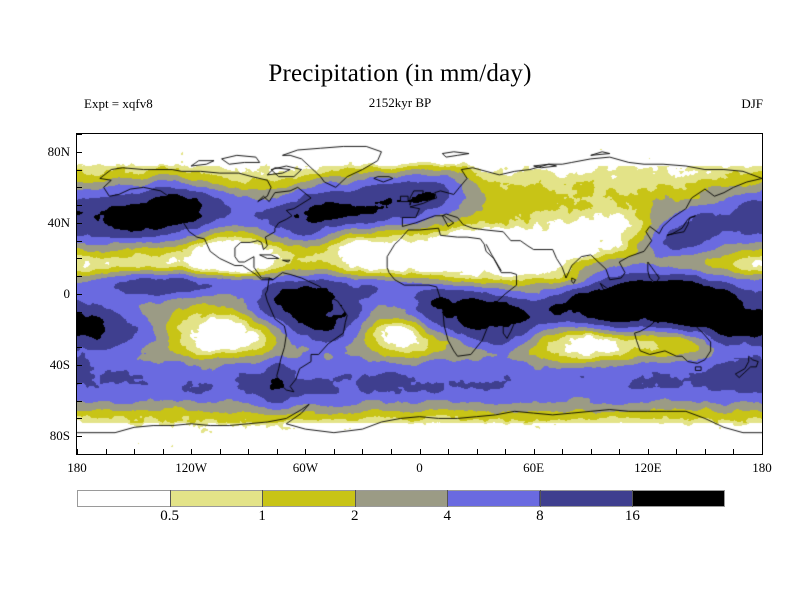 Image resolution: width=800 pixels, height=600 pixels. What do you see at coordinates (191, 467) in the screenshot?
I see `x-axis-label: 120W` at bounding box center [191, 467].